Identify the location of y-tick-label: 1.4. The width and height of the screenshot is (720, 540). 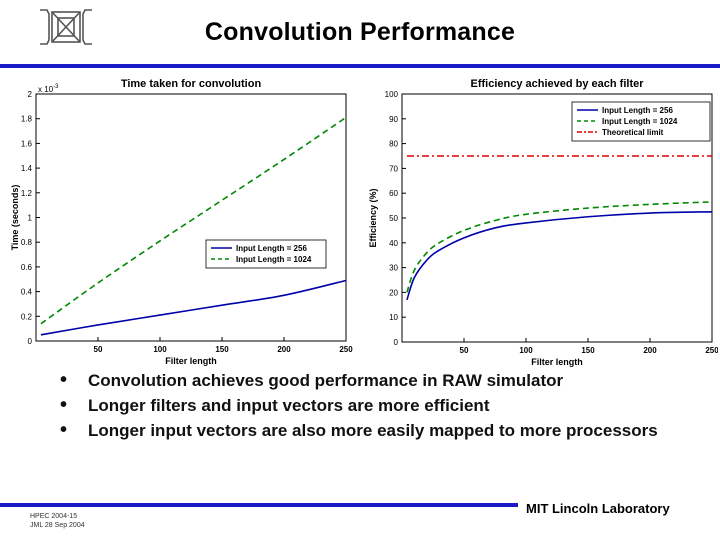
(27, 168).